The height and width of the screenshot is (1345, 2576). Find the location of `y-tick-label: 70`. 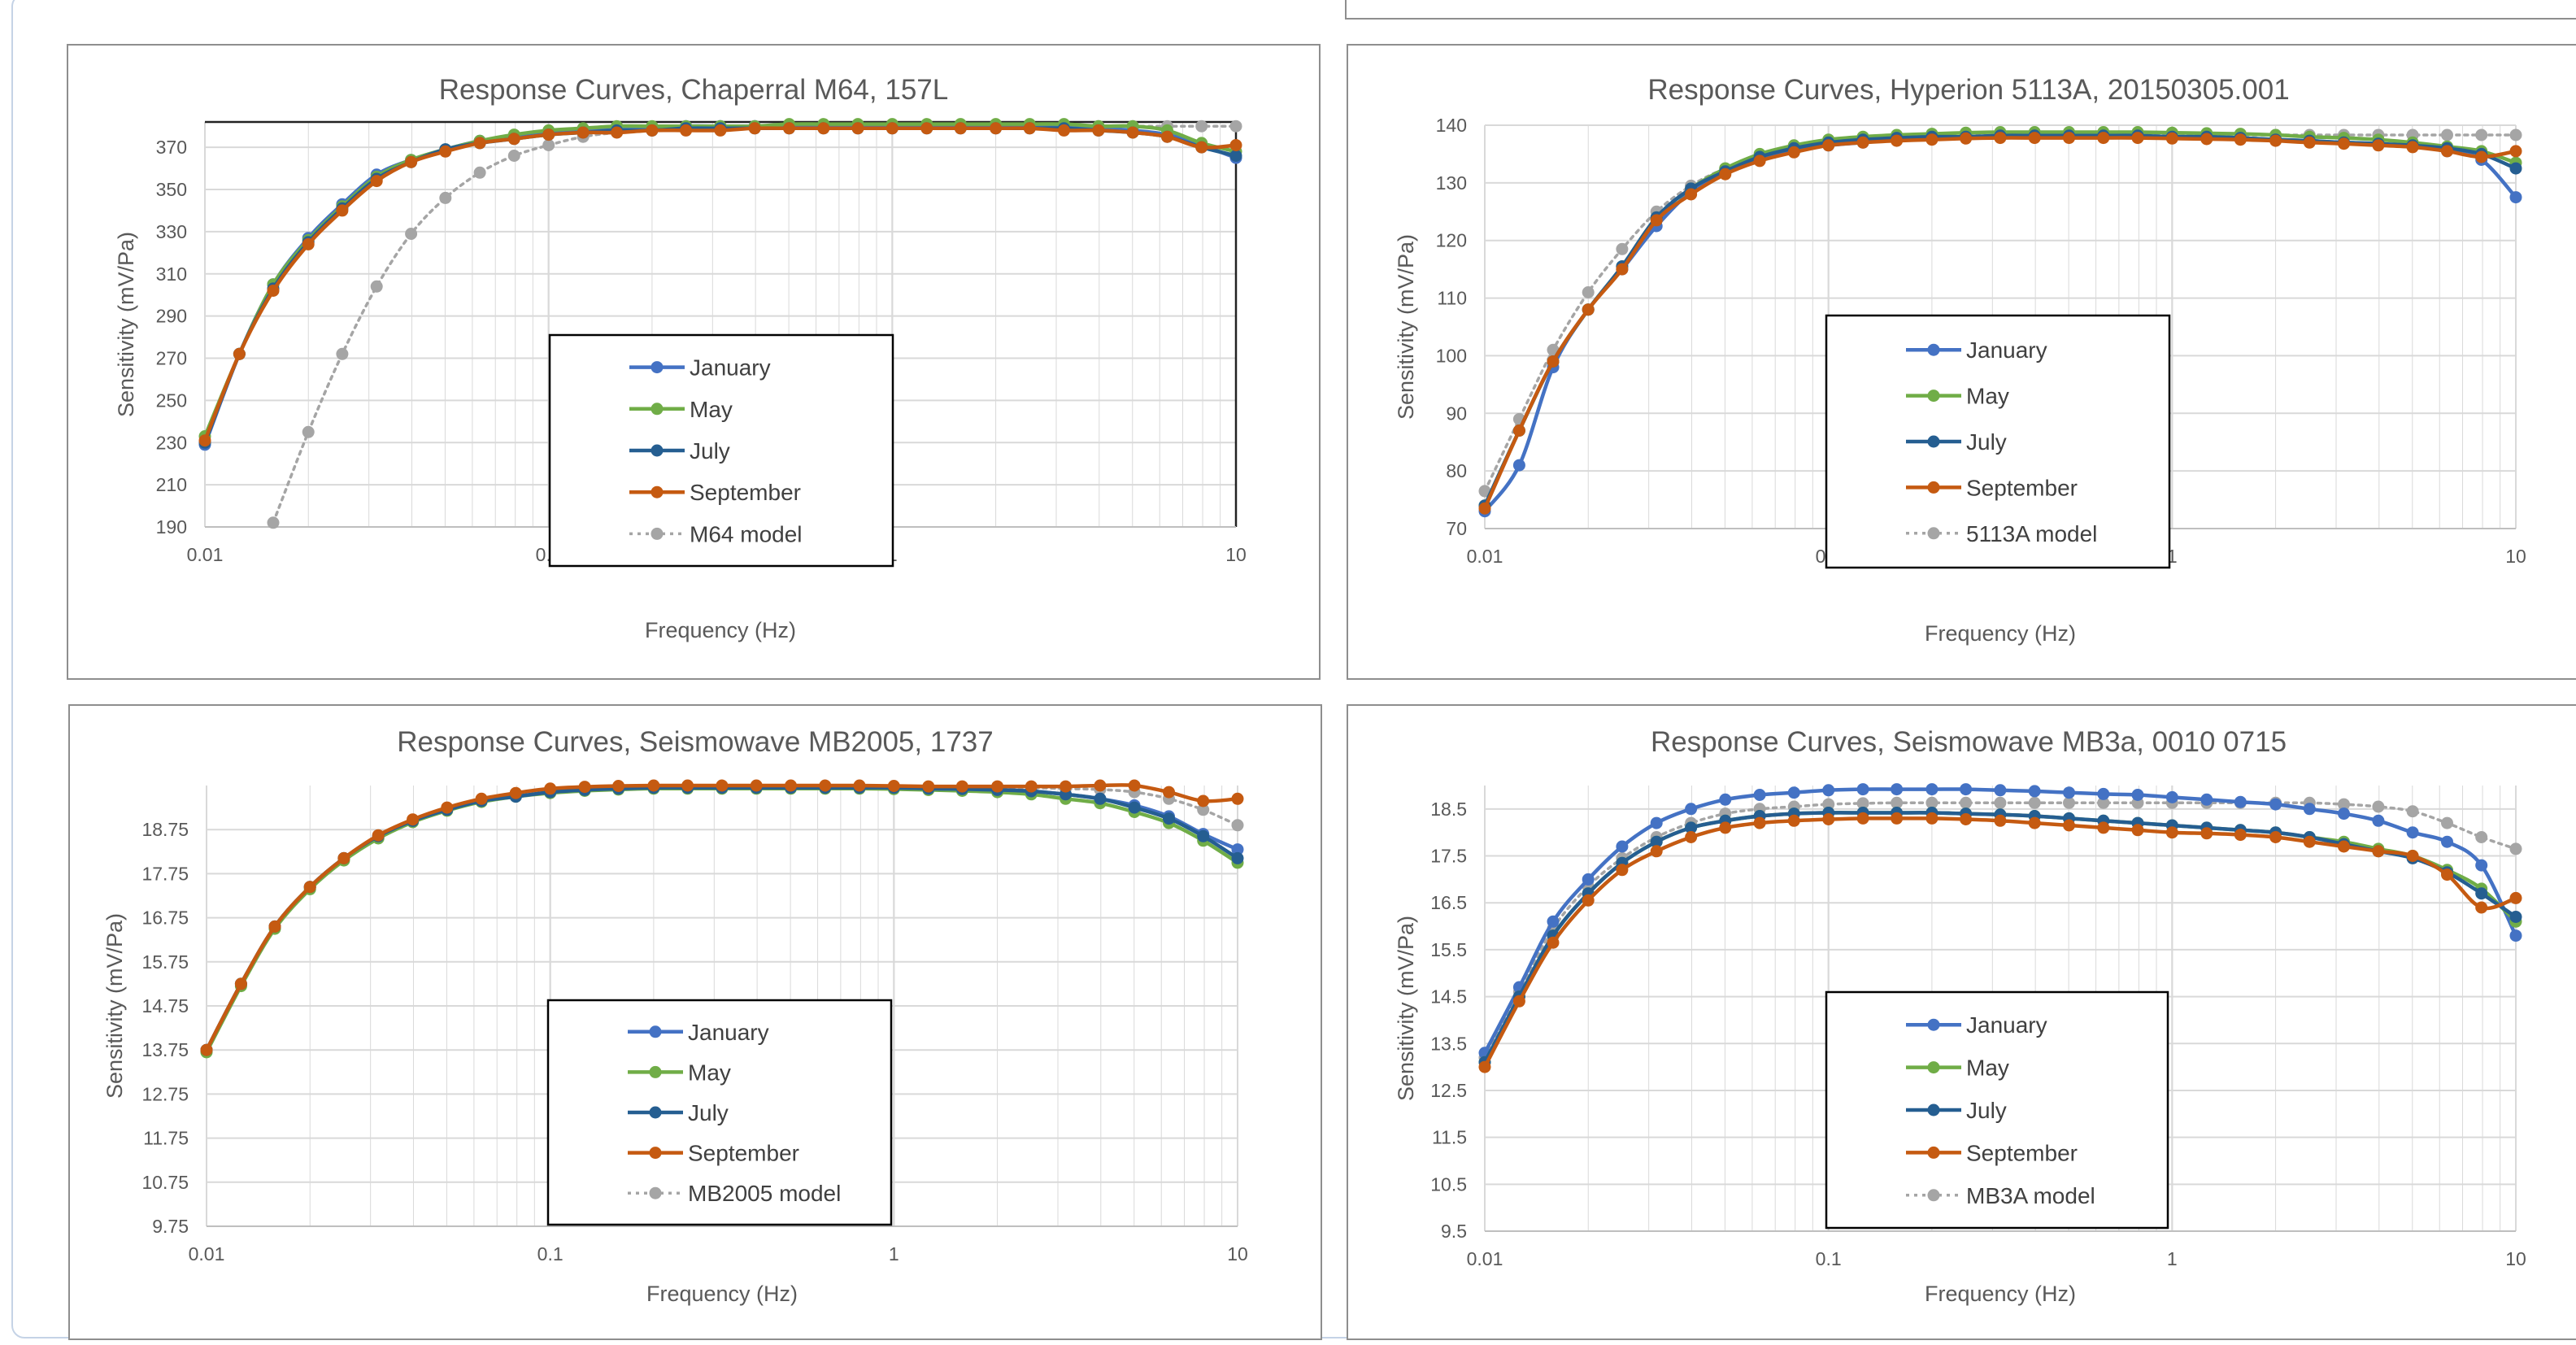

y-tick-label: 70 is located at coordinates (1457, 528).